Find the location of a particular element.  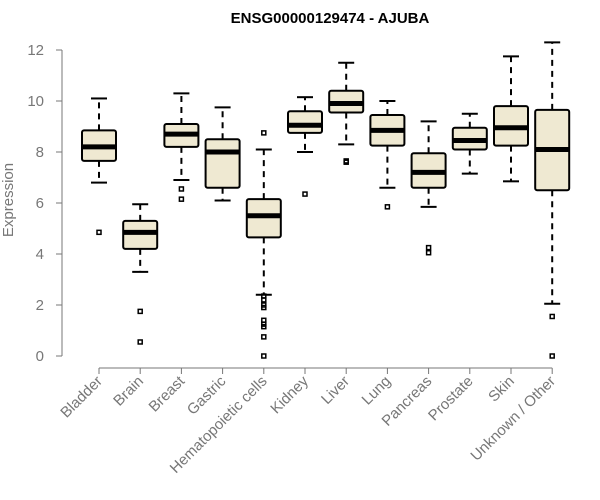

x-tick-label: Liver is located at coordinates (335, 390).